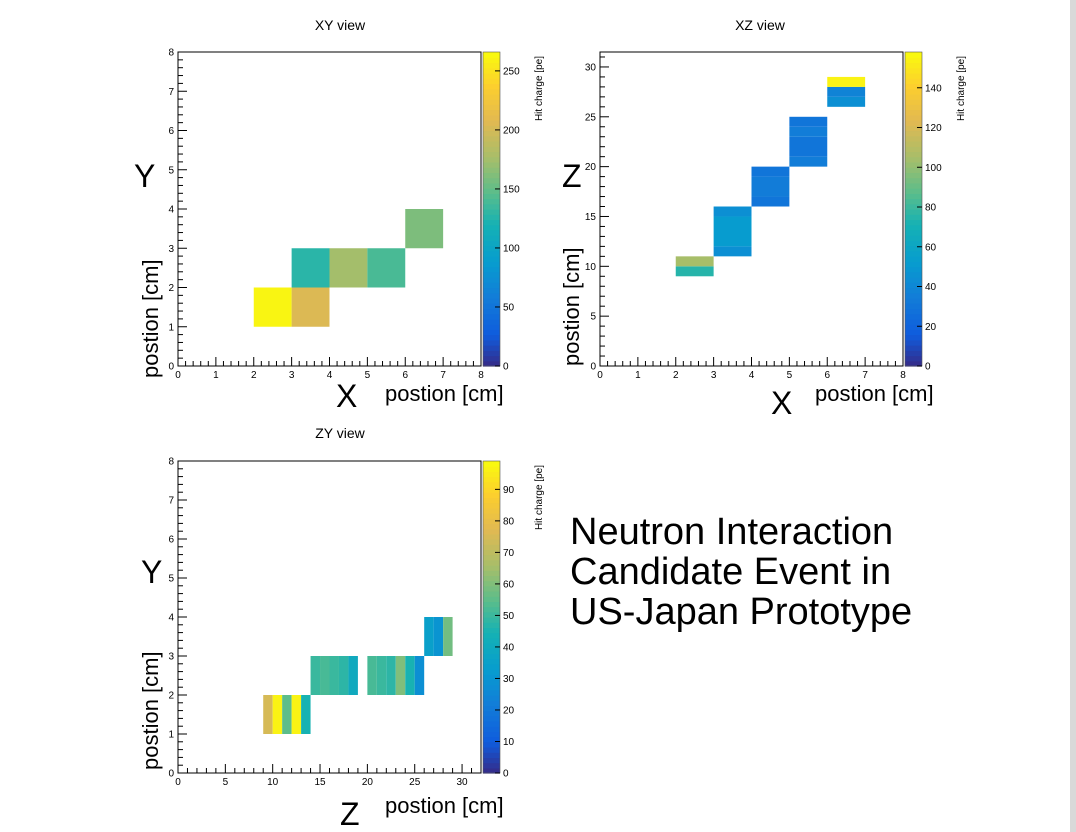 Image resolution: width=1076 pixels, height=832 pixels. Describe the element at coordinates (171, 131) in the screenshot. I see `y-tick-label: 6` at that location.